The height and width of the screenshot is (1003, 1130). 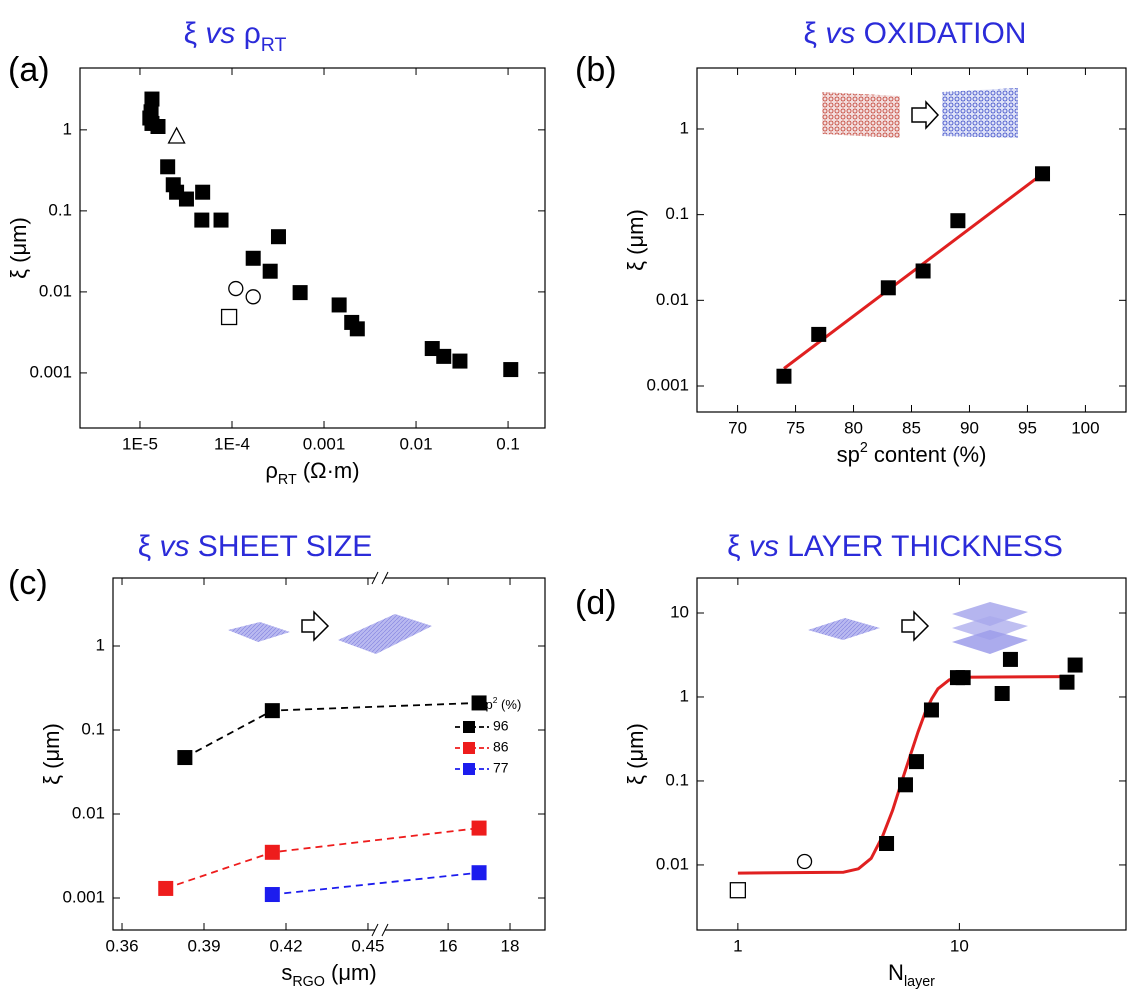 What do you see at coordinates (28, 583) in the screenshot?
I see `panel-label: (c)` at bounding box center [28, 583].